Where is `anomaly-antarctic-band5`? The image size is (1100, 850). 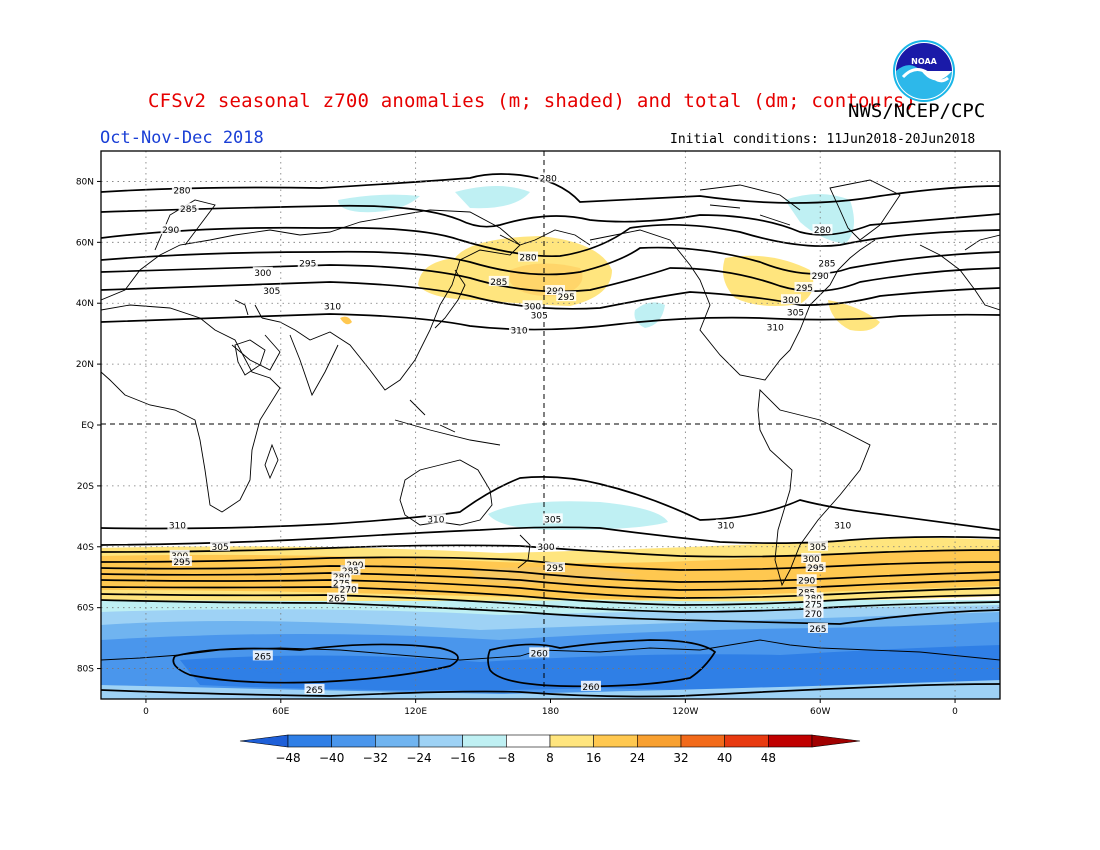 anomaly-antarctic-band5 is located at coordinates (590, 668).